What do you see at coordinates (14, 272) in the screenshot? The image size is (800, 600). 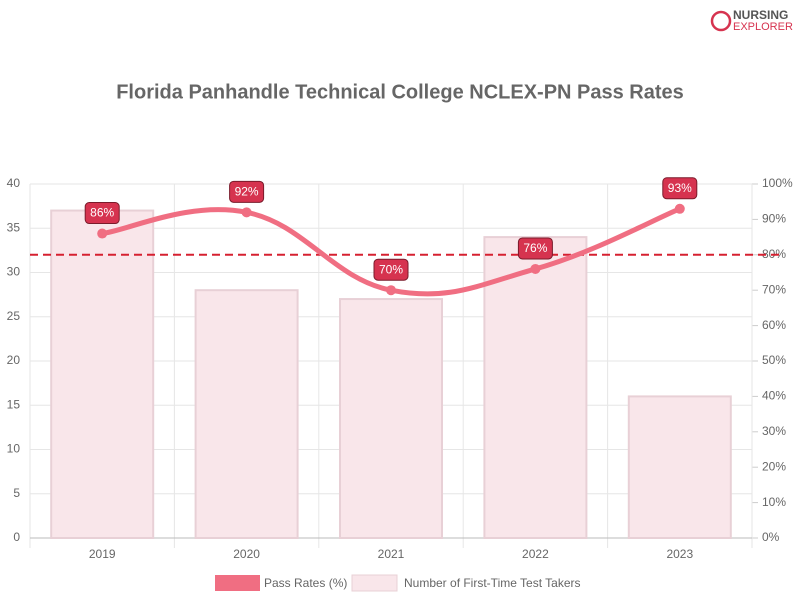 I see `y-tick-label: 30` at bounding box center [14, 272].